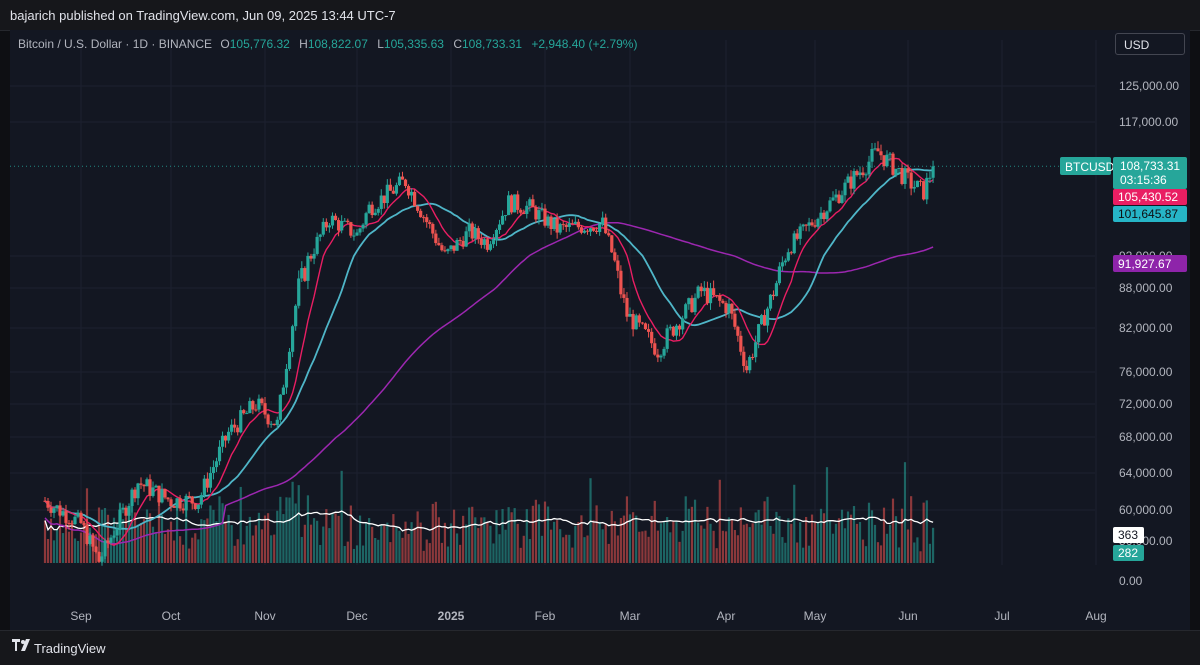 This screenshot has height=665, width=1200. What do you see at coordinates (1150, 44) in the screenshot?
I see `currency-button: USD` at bounding box center [1150, 44].